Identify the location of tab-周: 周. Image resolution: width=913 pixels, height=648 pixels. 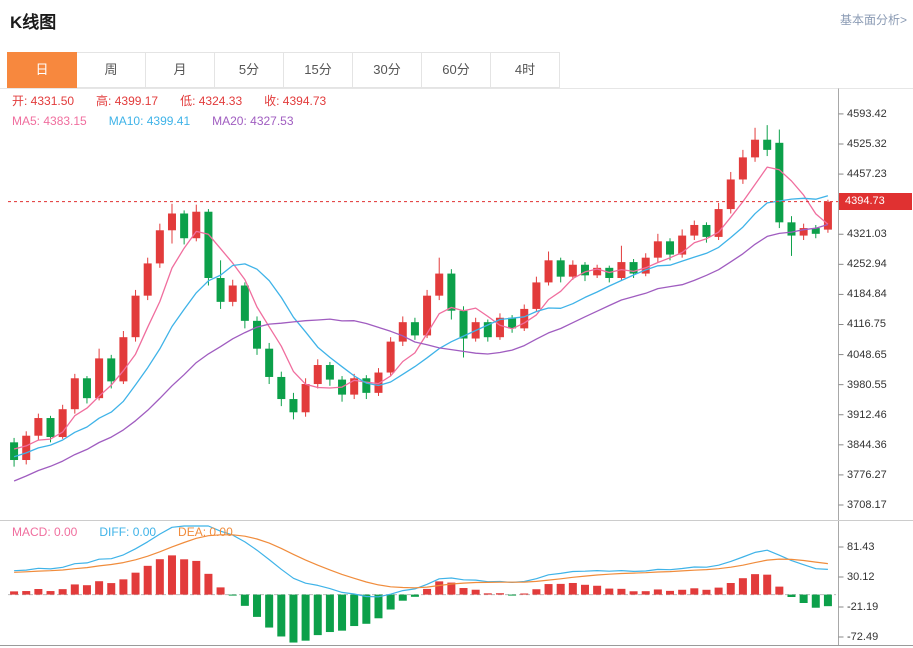
(111, 70).